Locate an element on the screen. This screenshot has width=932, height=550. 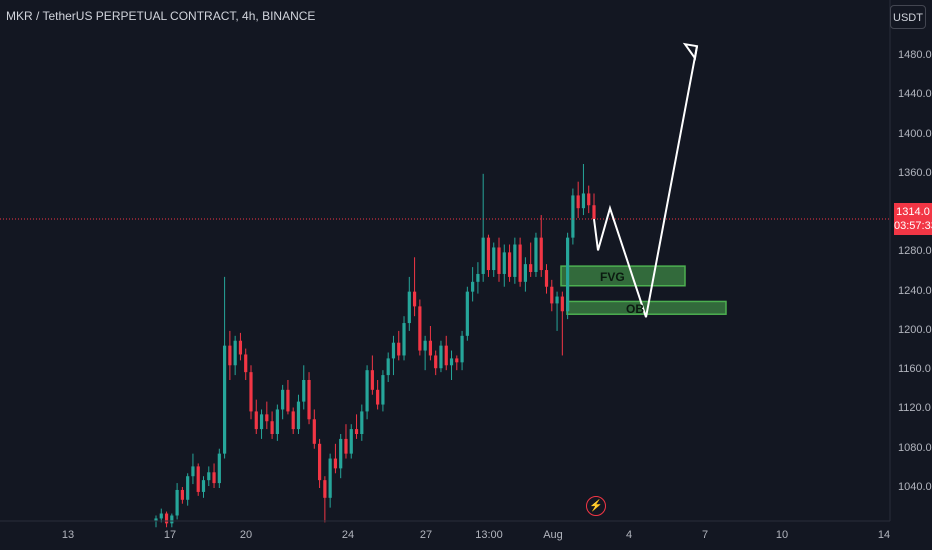
arrowhead is located at coordinates (690, 51).